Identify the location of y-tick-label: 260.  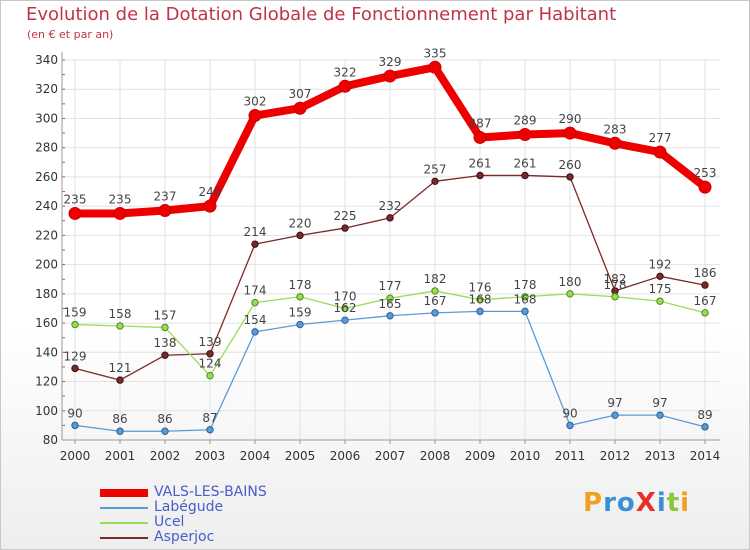
(46, 177).